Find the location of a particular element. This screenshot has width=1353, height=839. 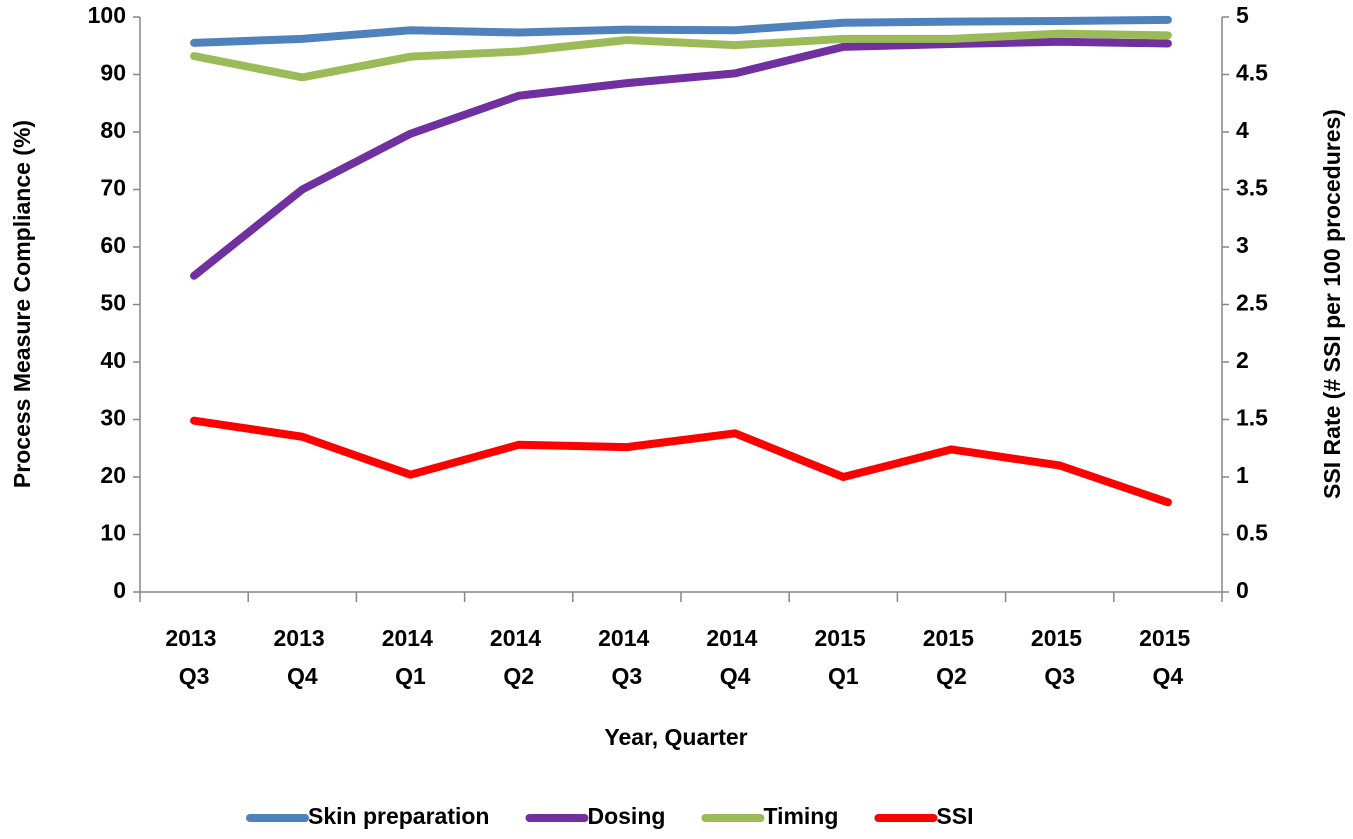

y-tick-label: 60 is located at coordinates (113, 245).